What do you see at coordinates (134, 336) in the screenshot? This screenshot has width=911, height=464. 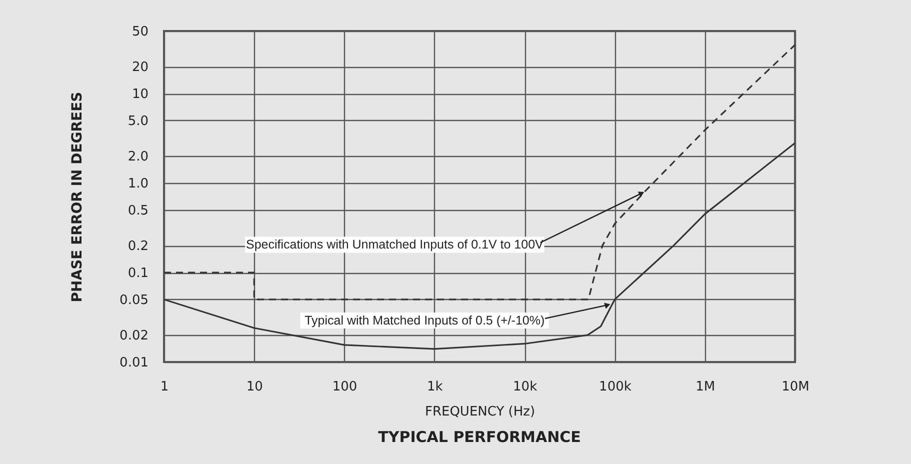 I see `y-tick-label: 0.02` at bounding box center [134, 336].